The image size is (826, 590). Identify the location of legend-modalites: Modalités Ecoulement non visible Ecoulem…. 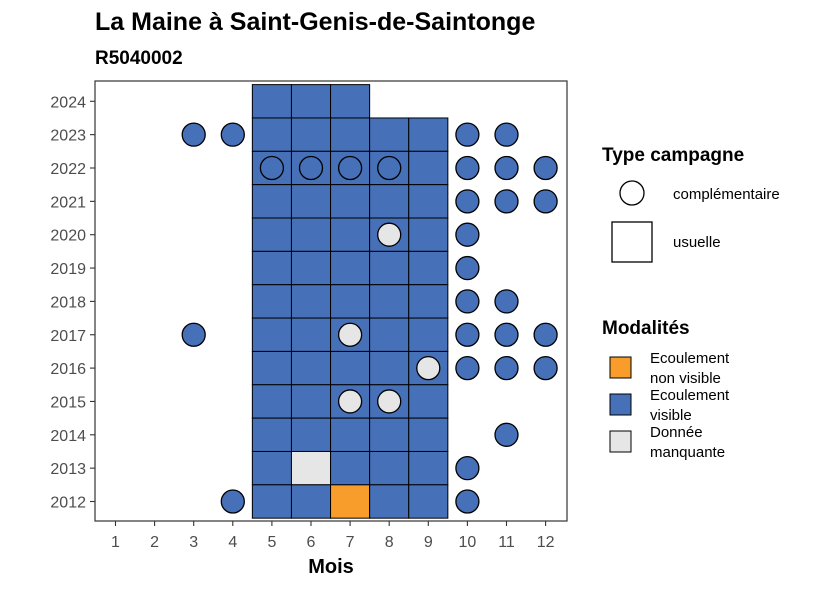
(666, 389).